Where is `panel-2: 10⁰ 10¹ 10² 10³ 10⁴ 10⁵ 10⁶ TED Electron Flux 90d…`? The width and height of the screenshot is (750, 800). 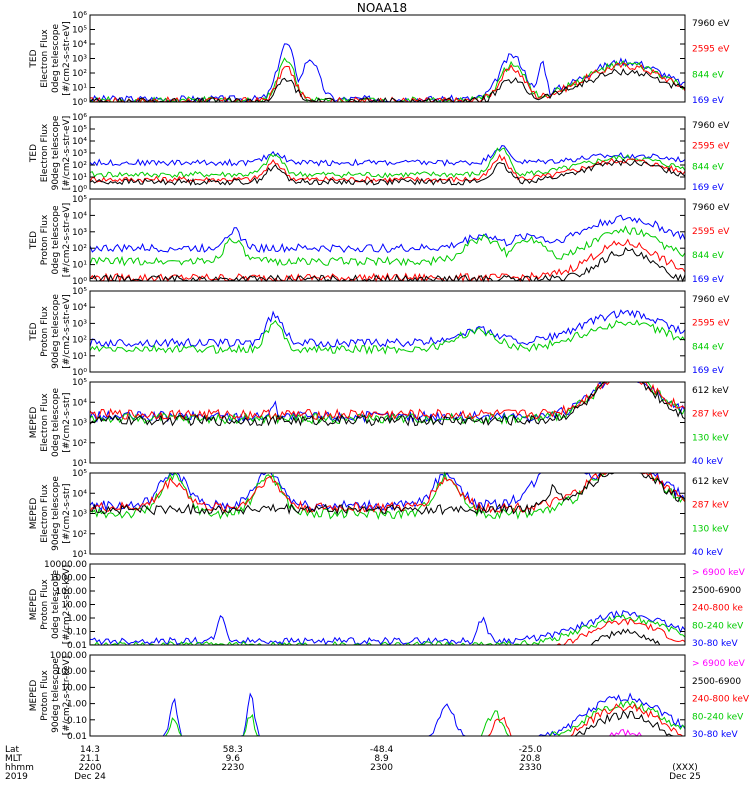
panel-2: 10⁰ 10¹ 10² 10³ 10⁴ 10⁵ 10⁶ TED Electron Flux 90d… is located at coordinates (379, 154).